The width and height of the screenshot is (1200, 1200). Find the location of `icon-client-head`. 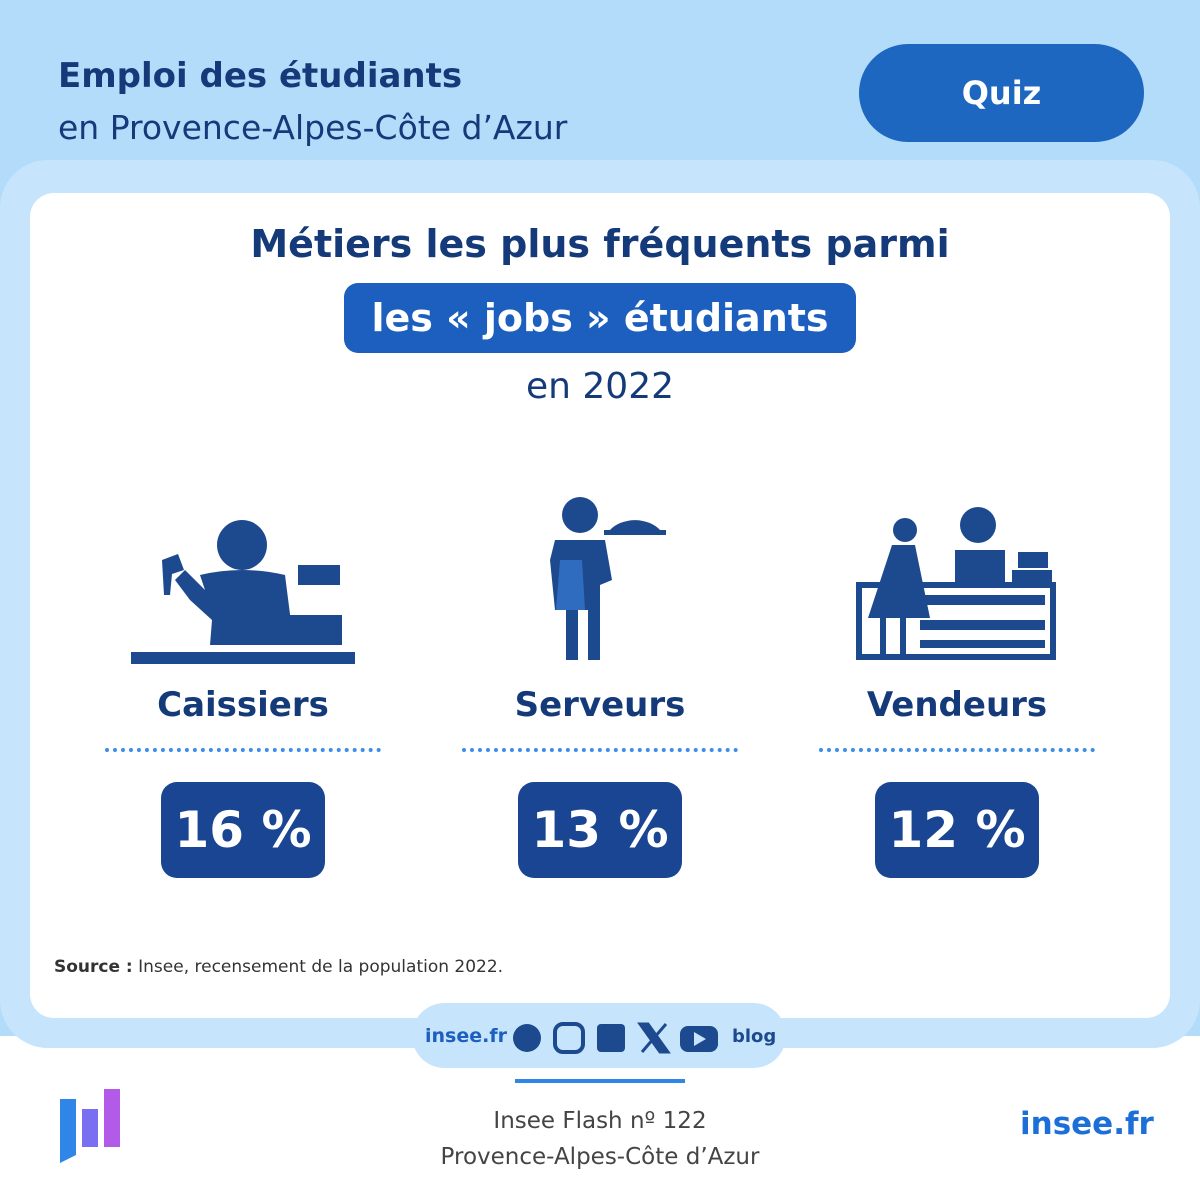

icon-client-head is located at coordinates (905, 530).